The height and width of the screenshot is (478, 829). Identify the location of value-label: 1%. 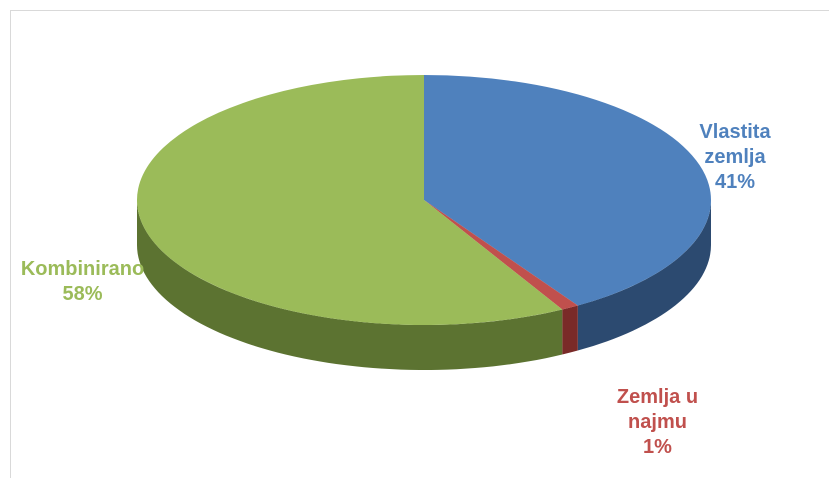
(657, 447).